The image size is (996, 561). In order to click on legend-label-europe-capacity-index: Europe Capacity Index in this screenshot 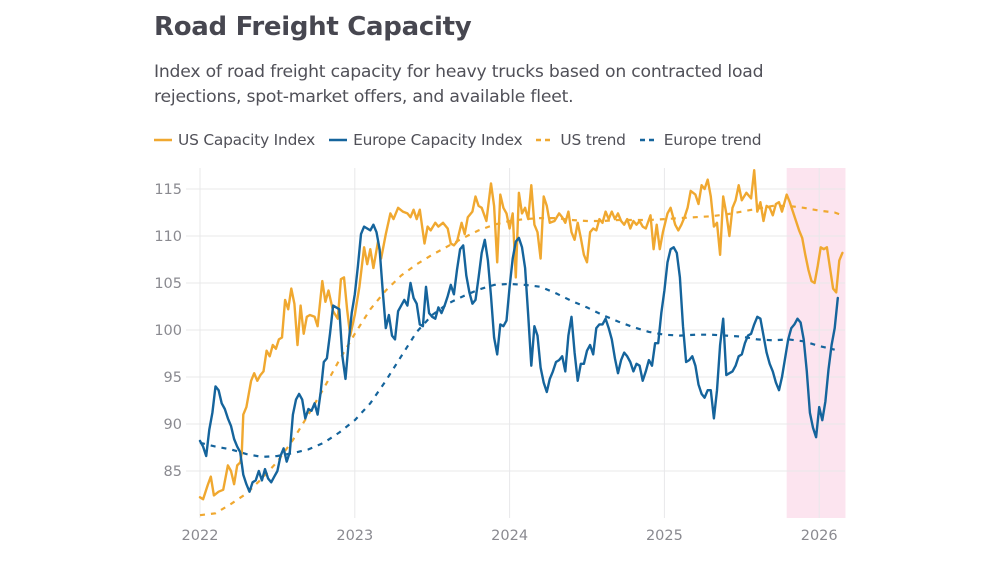, I will do `click(438, 140)`.